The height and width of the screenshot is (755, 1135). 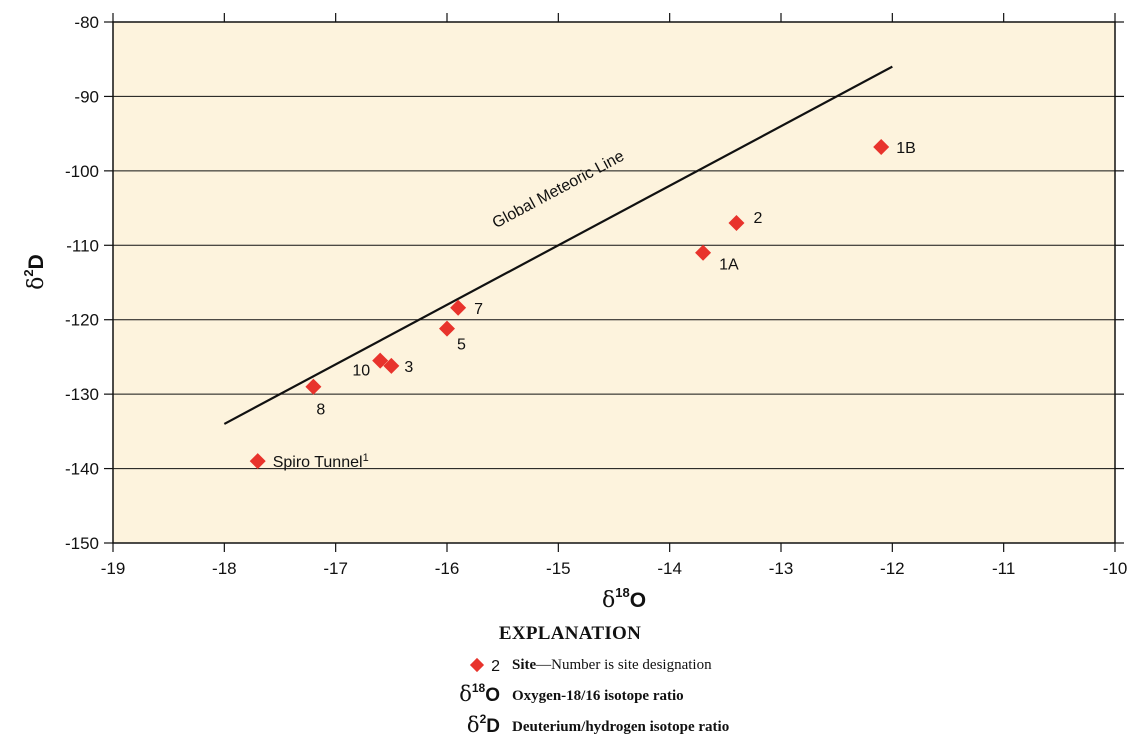 What do you see at coordinates (320, 410) in the screenshot?
I see `data-point-label: 8` at bounding box center [320, 410].